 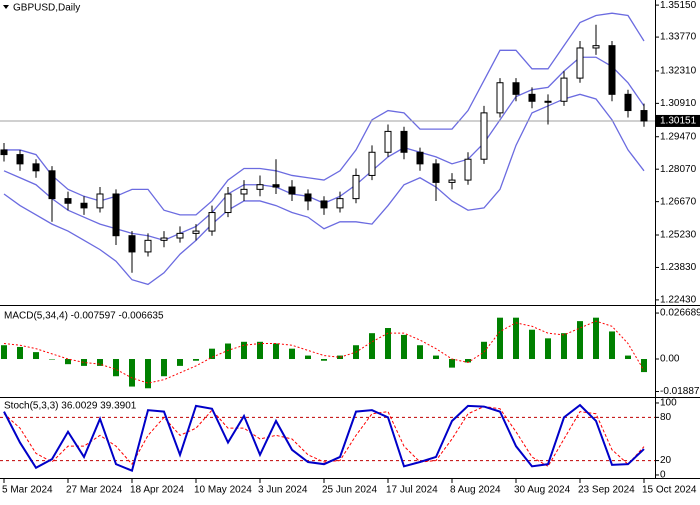 I want to click on y-tick-label: 1.30910, so click(x=678, y=103).